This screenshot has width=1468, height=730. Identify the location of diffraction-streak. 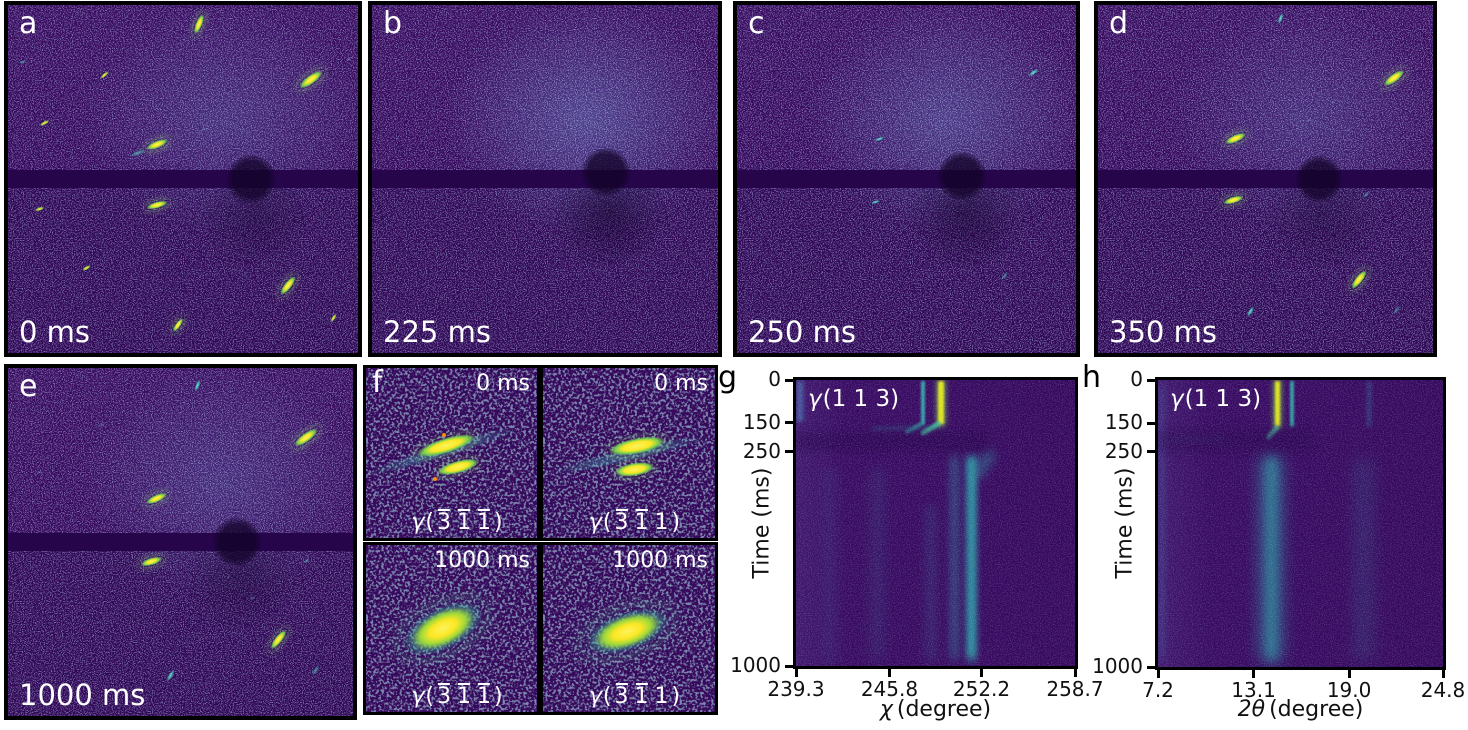
(458, 467).